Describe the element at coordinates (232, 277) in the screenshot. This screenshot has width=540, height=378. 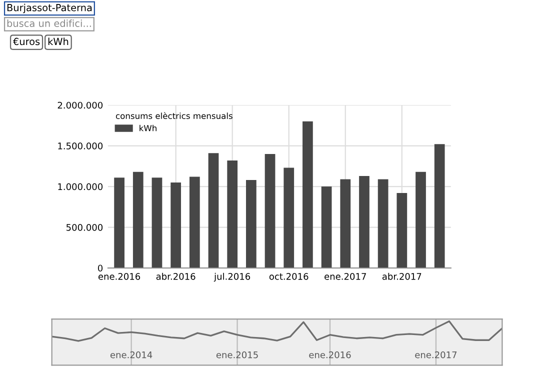
I see `x-tick-label: jul.2016` at that location.